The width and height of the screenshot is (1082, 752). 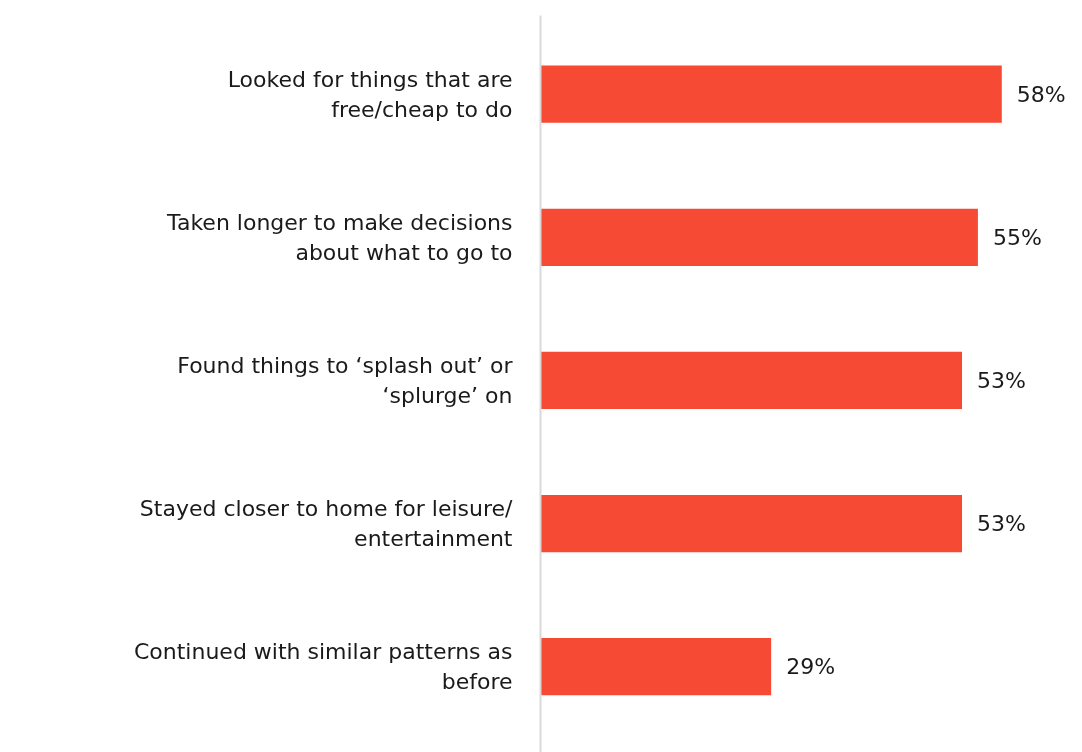 What do you see at coordinates (370, 94) in the screenshot?
I see `y-tick-label: Looked for things that are free/cheap to do` at bounding box center [370, 94].